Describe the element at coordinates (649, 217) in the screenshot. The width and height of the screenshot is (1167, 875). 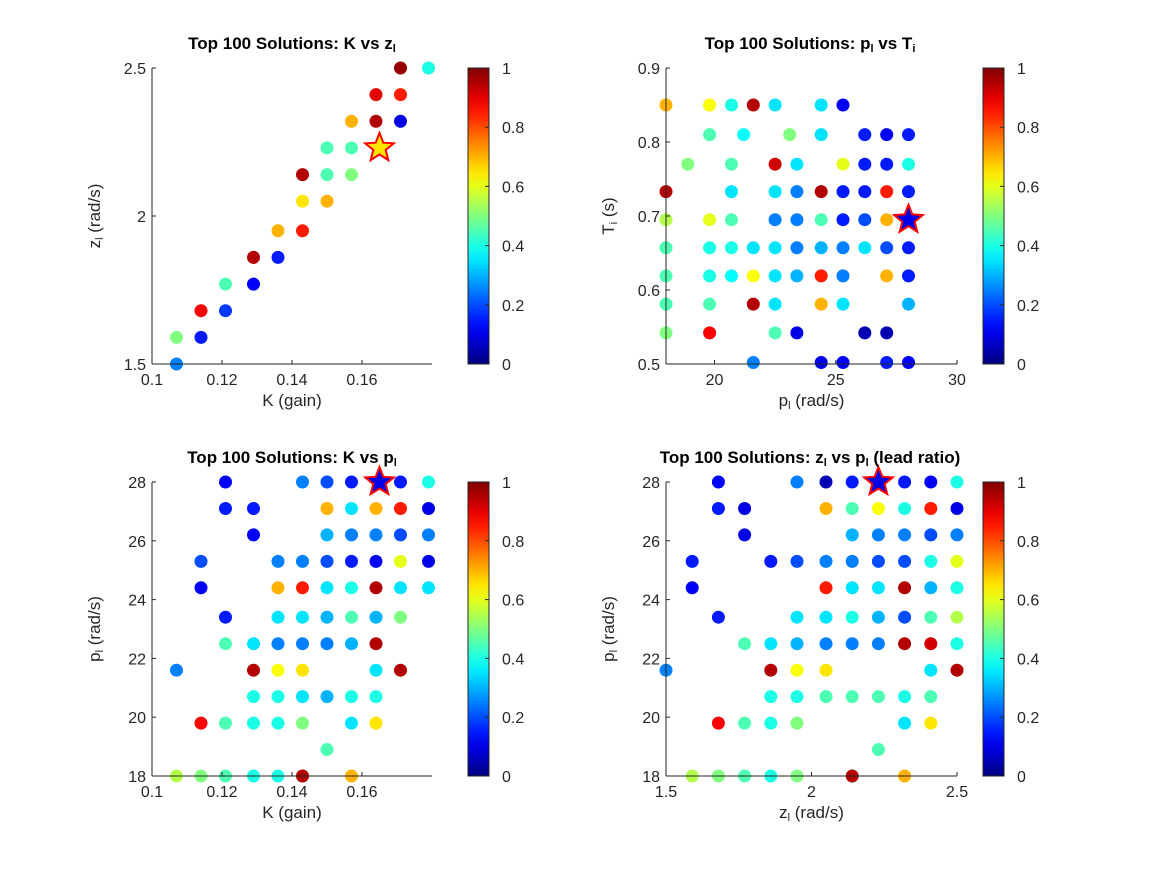
I see `y-tick-label: 0.7` at that location.